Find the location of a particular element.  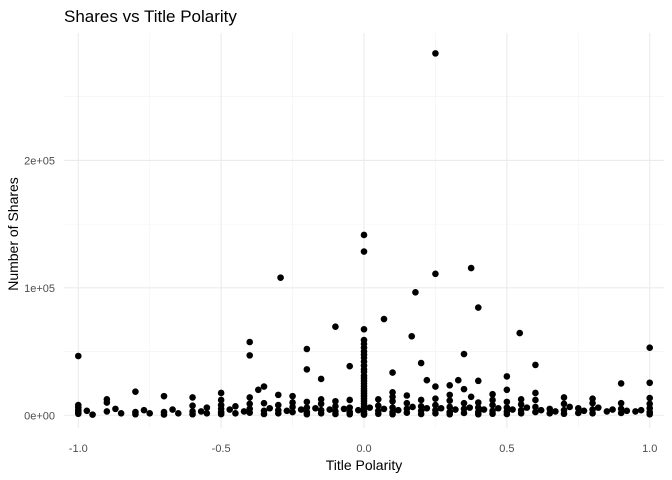

y-tick-label: 2e+05 is located at coordinates (39, 161).